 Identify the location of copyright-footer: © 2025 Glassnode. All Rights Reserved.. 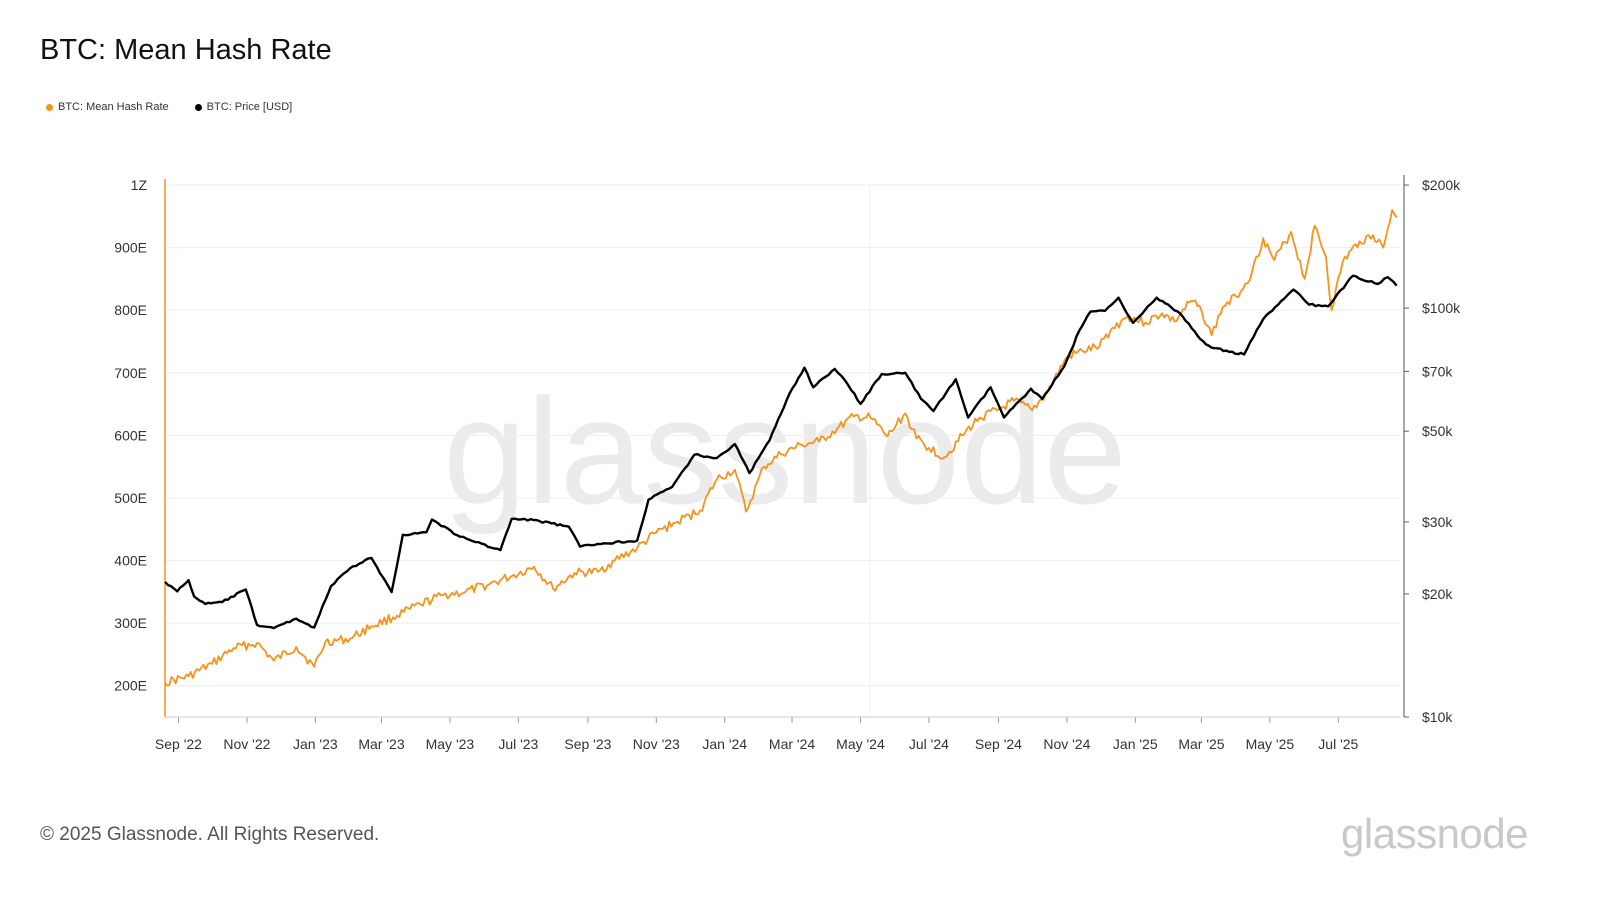
(210, 834).